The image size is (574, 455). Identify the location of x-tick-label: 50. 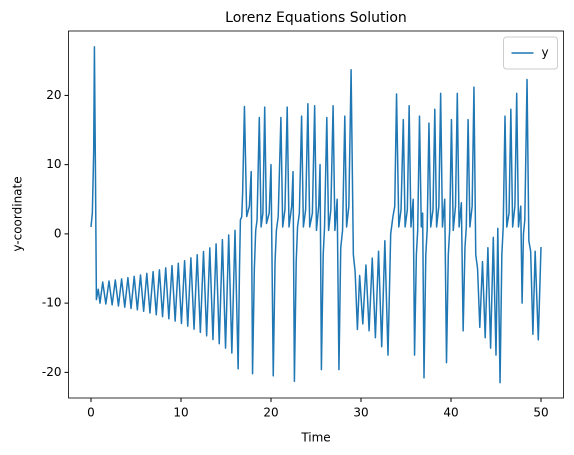
(540, 413).